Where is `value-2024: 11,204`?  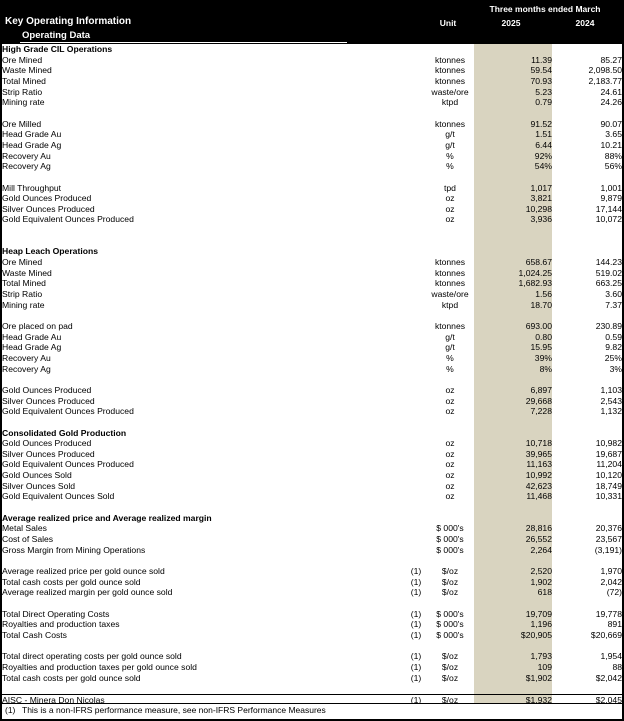 value-2024: 11,204 is located at coordinates (609, 464).